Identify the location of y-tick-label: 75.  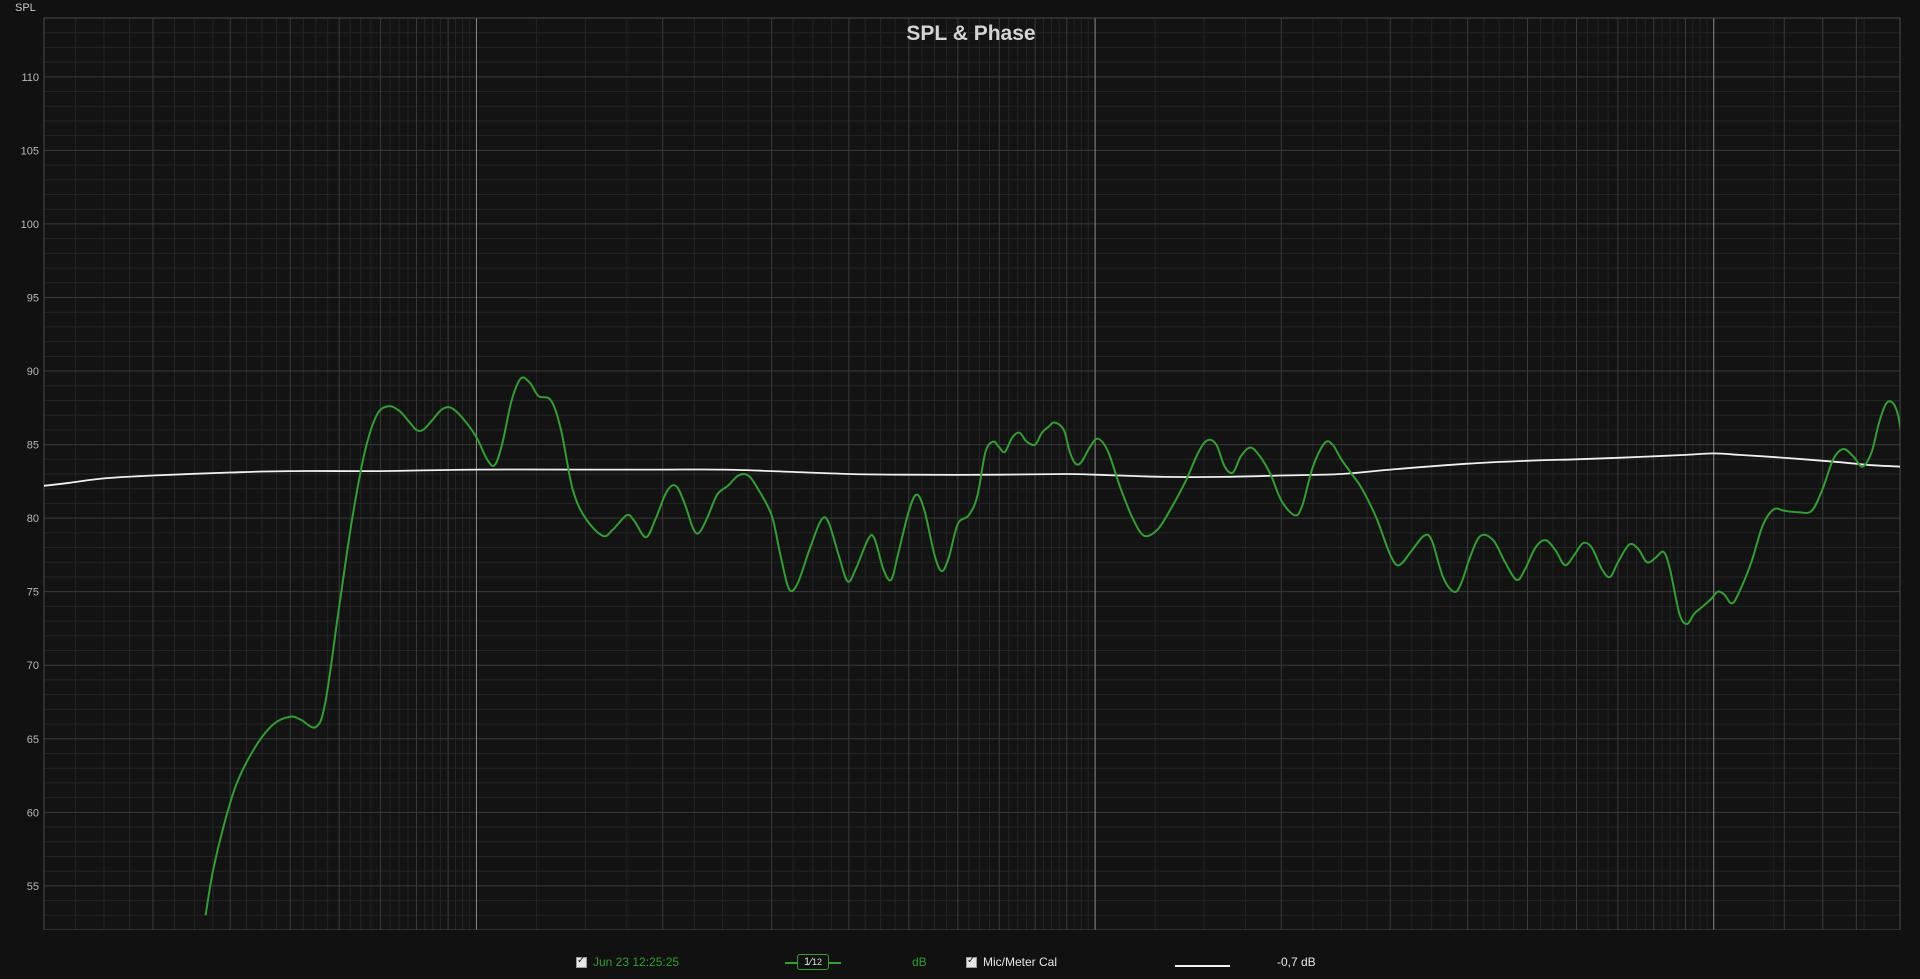
(33, 593).